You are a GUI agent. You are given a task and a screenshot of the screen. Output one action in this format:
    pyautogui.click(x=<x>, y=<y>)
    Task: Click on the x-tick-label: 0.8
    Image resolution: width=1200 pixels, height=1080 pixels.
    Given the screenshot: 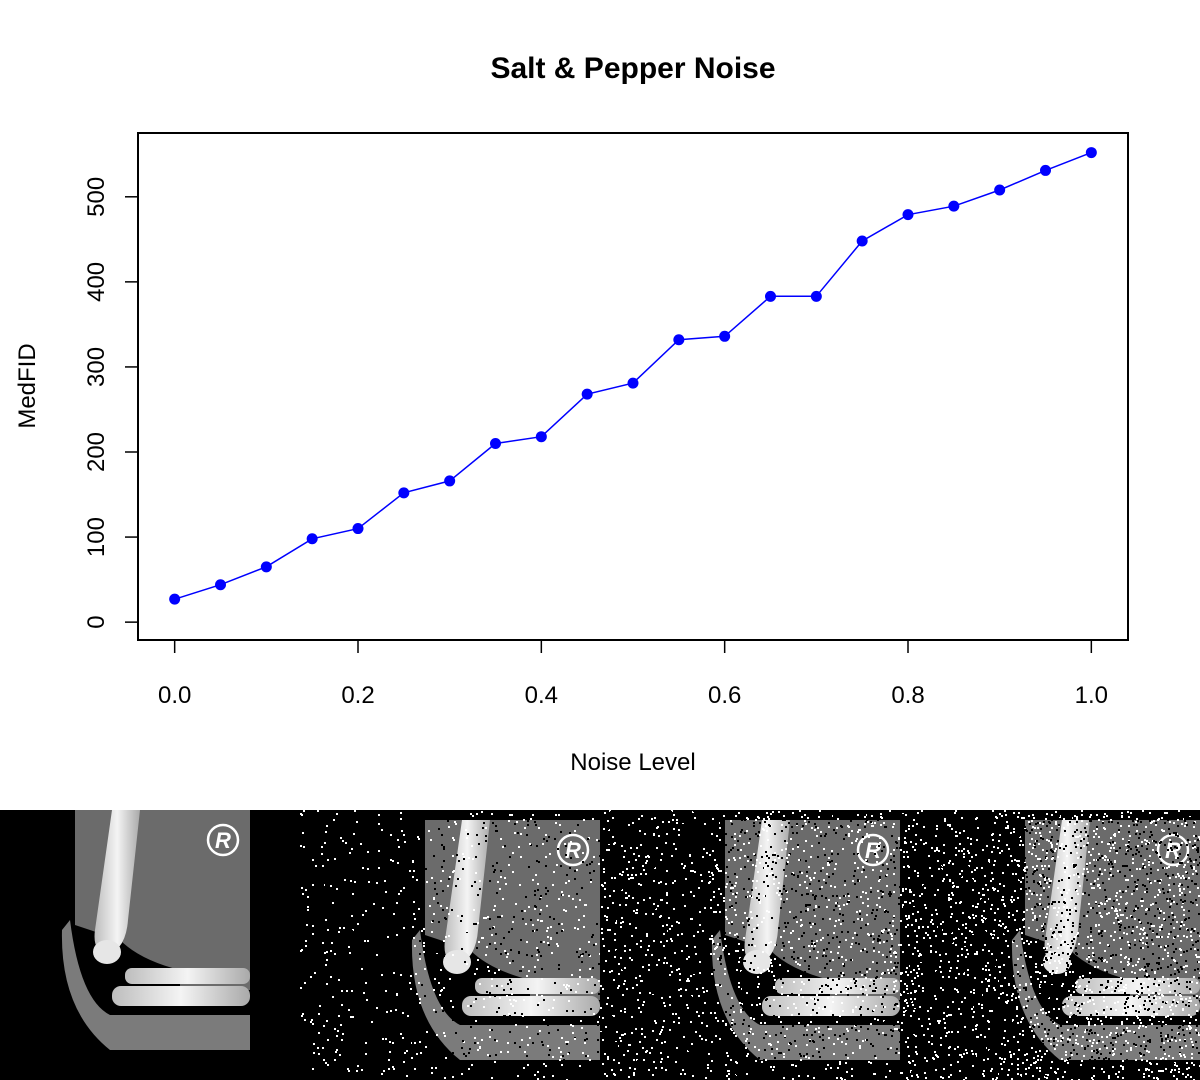 What is the action you would take?
    pyautogui.click(x=907, y=695)
    